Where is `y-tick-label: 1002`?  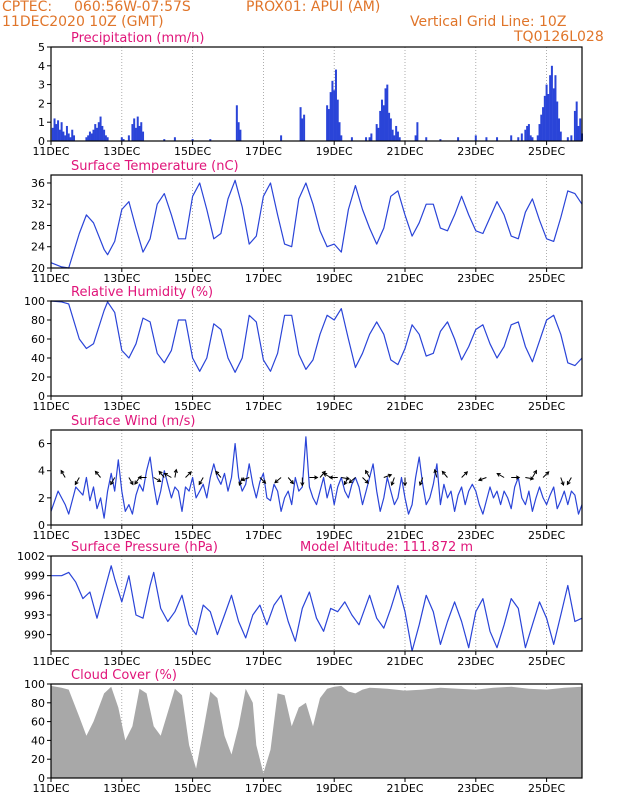
y-tick-label: 1002 is located at coordinates (31, 556).